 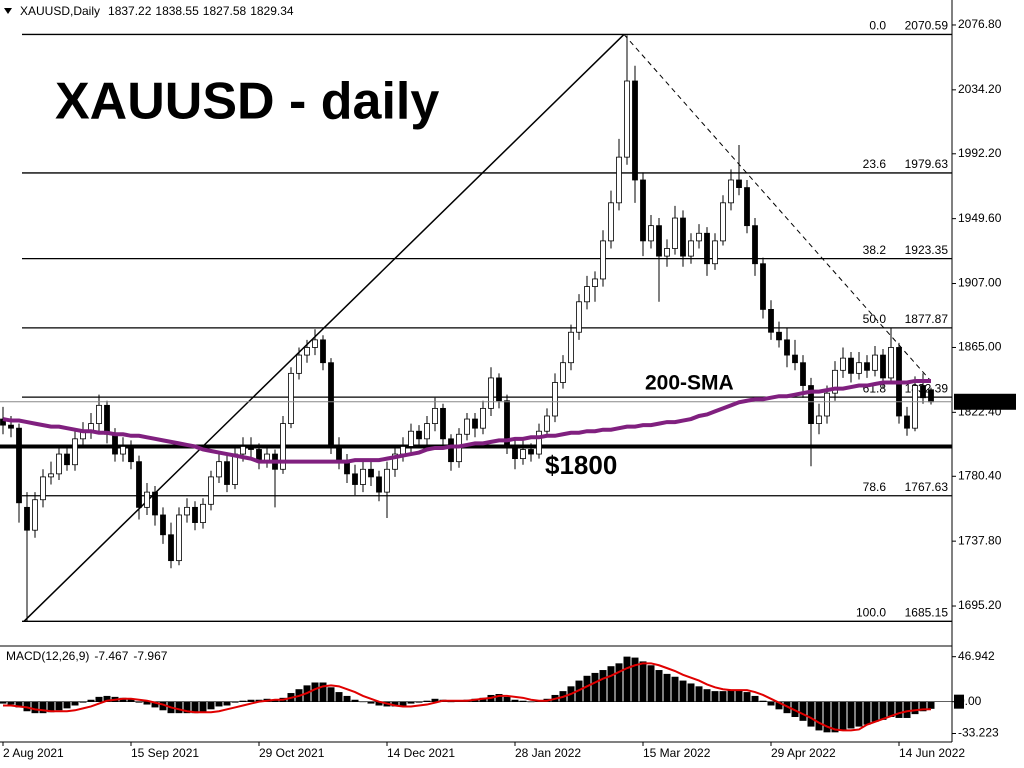 I want to click on y-tick-label: 1992.20, so click(x=980, y=153).